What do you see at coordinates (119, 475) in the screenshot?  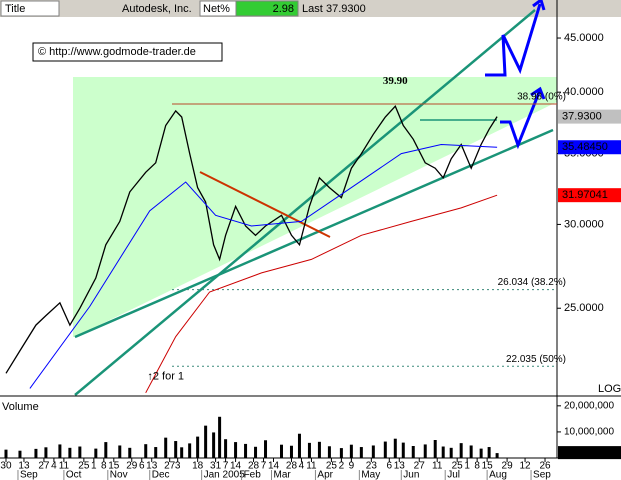 I see `x-month-label: Nov` at bounding box center [119, 475].